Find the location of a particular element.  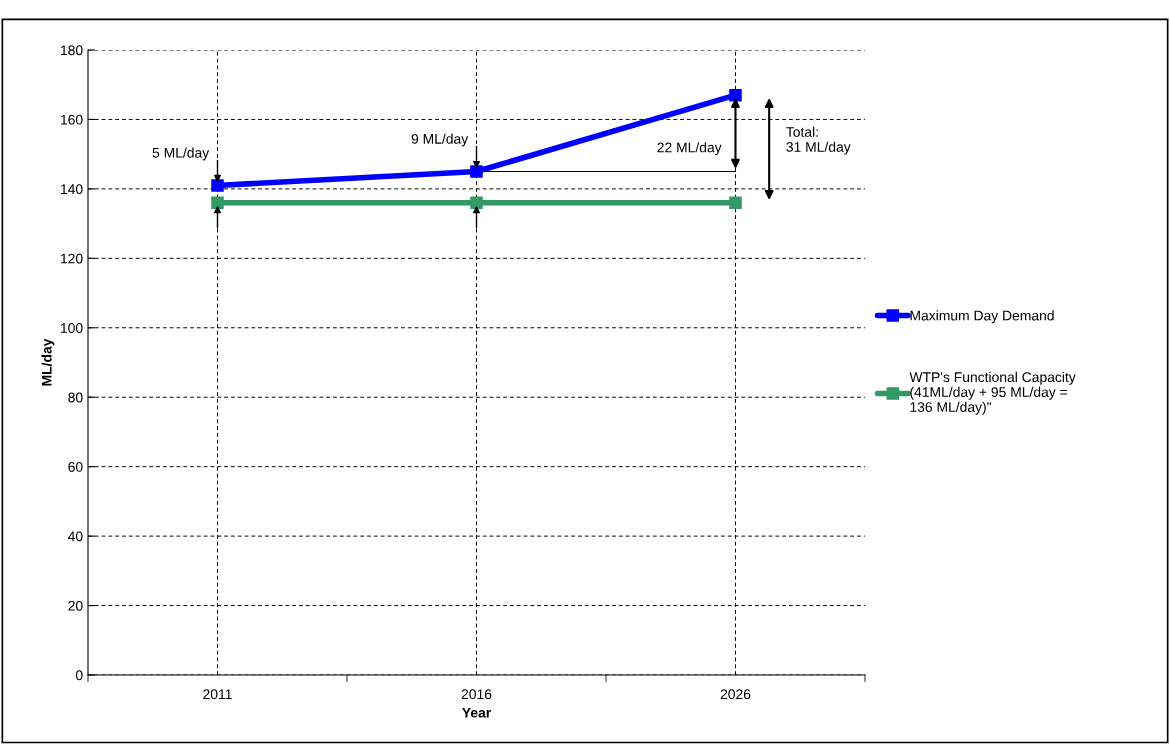

x-tick-label: 2016 is located at coordinates (476, 694).